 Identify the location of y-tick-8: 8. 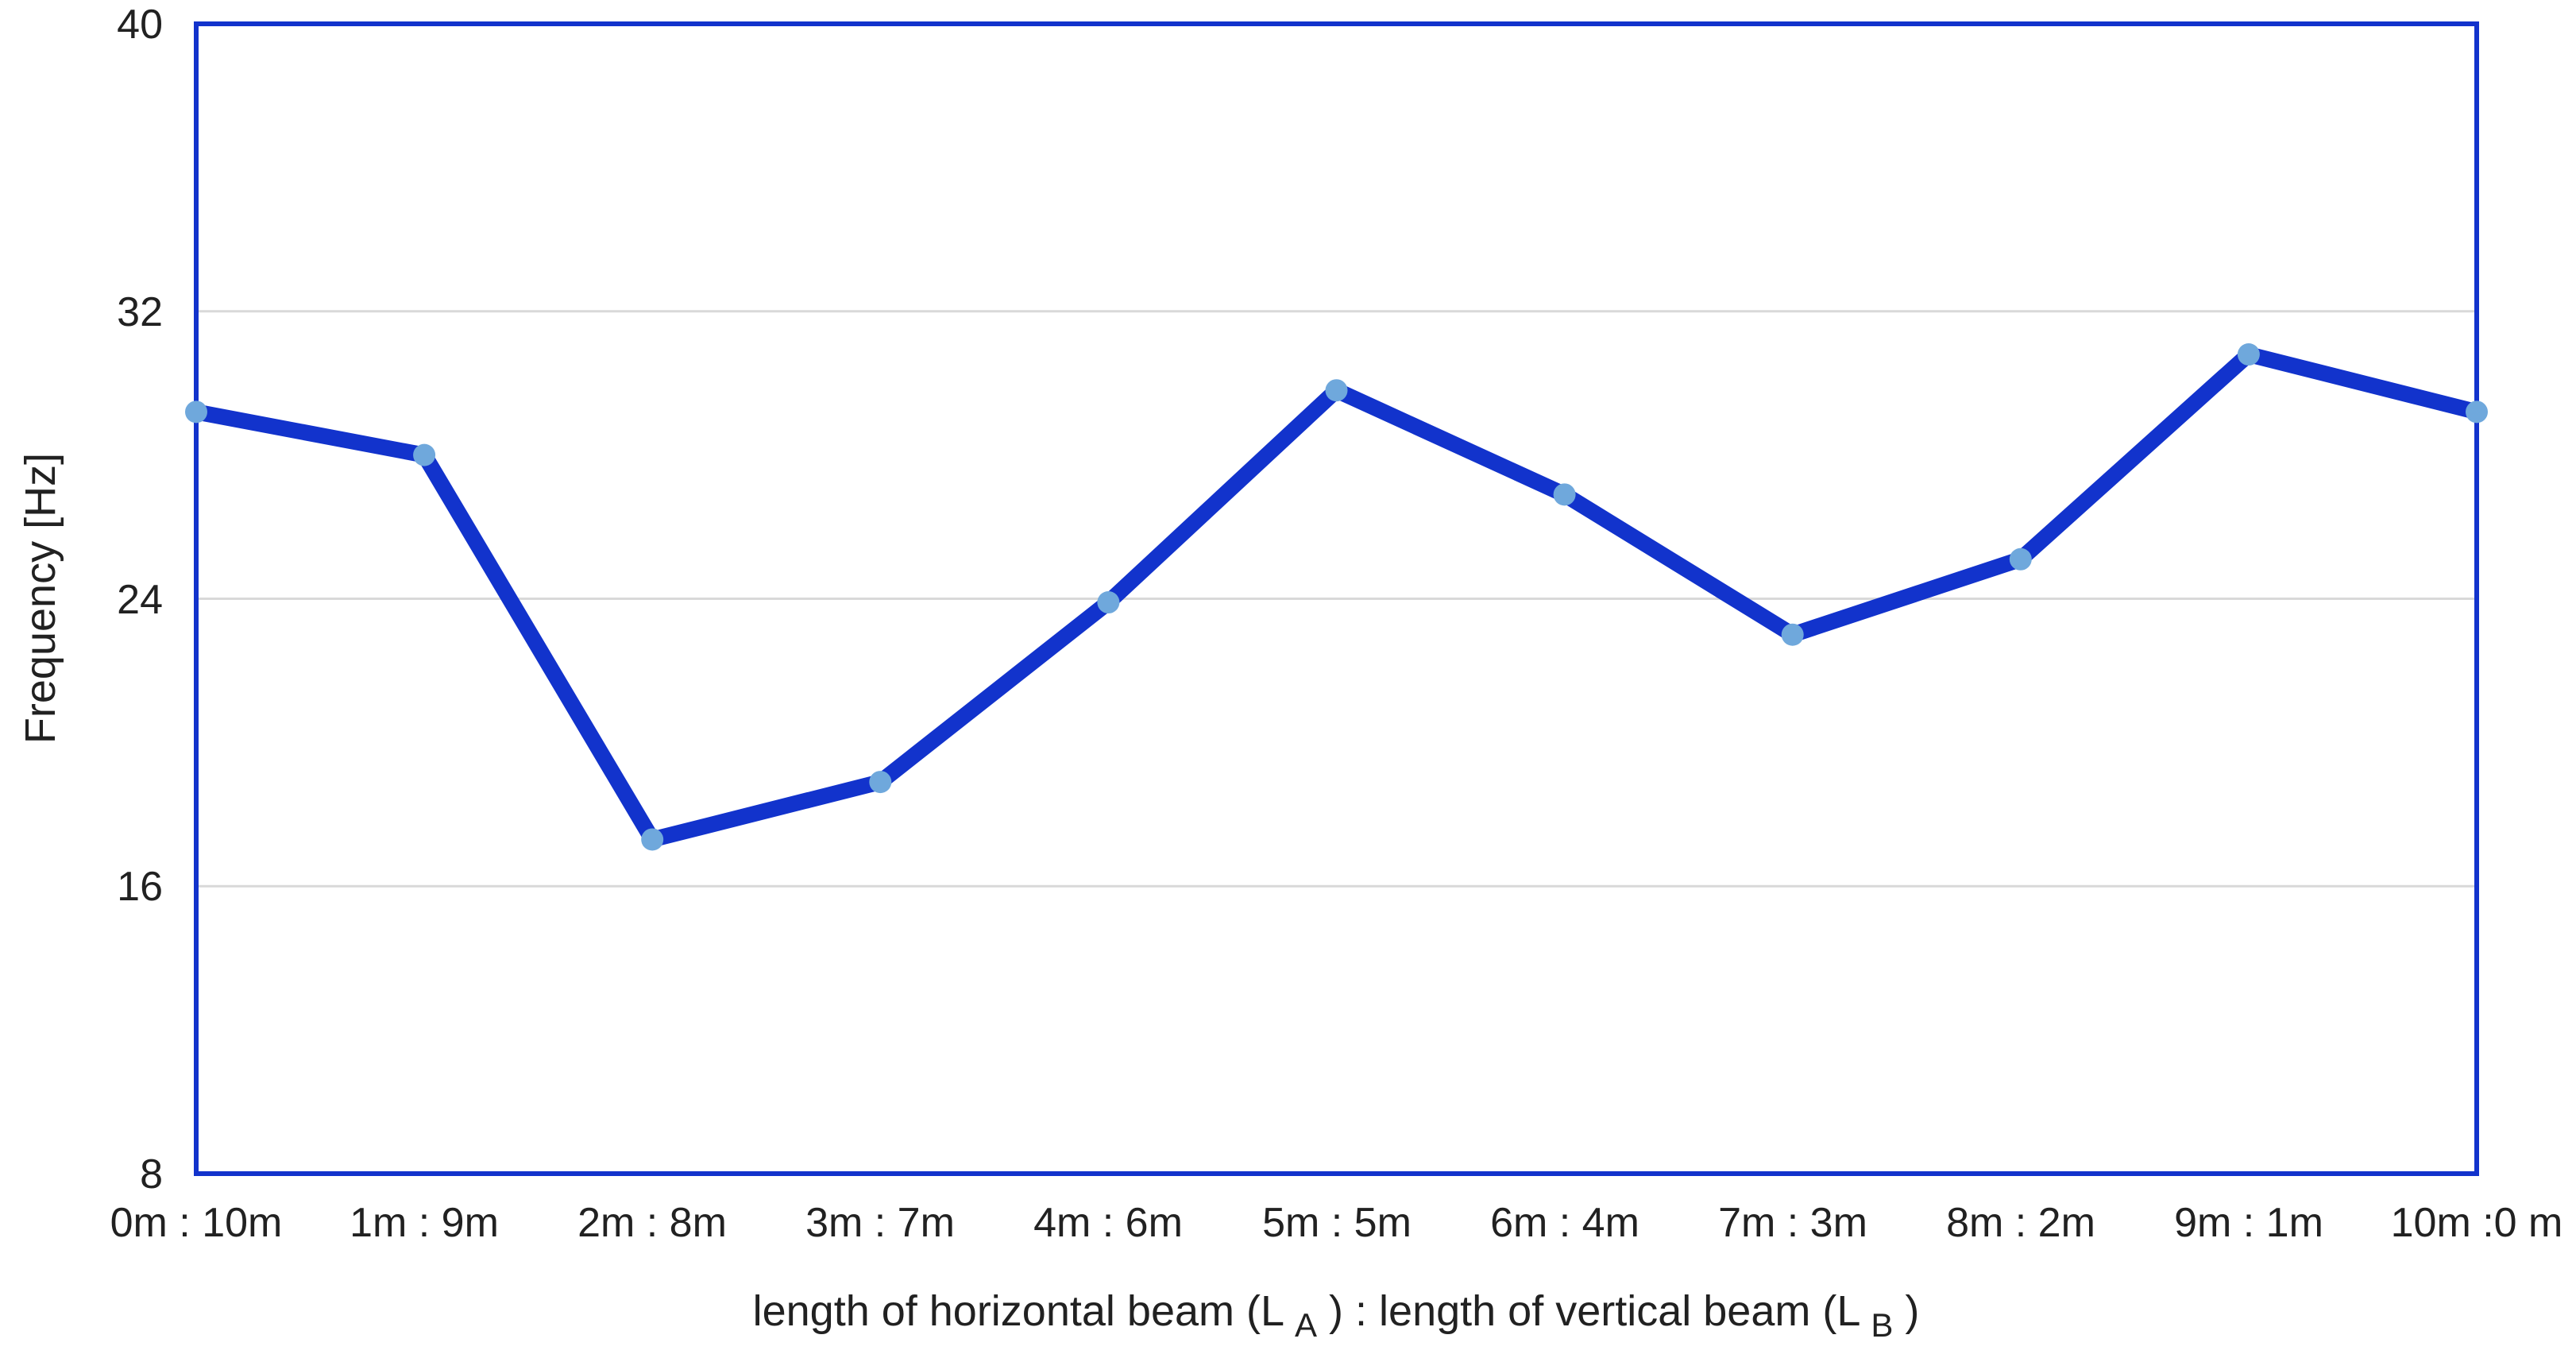
(151, 1174).